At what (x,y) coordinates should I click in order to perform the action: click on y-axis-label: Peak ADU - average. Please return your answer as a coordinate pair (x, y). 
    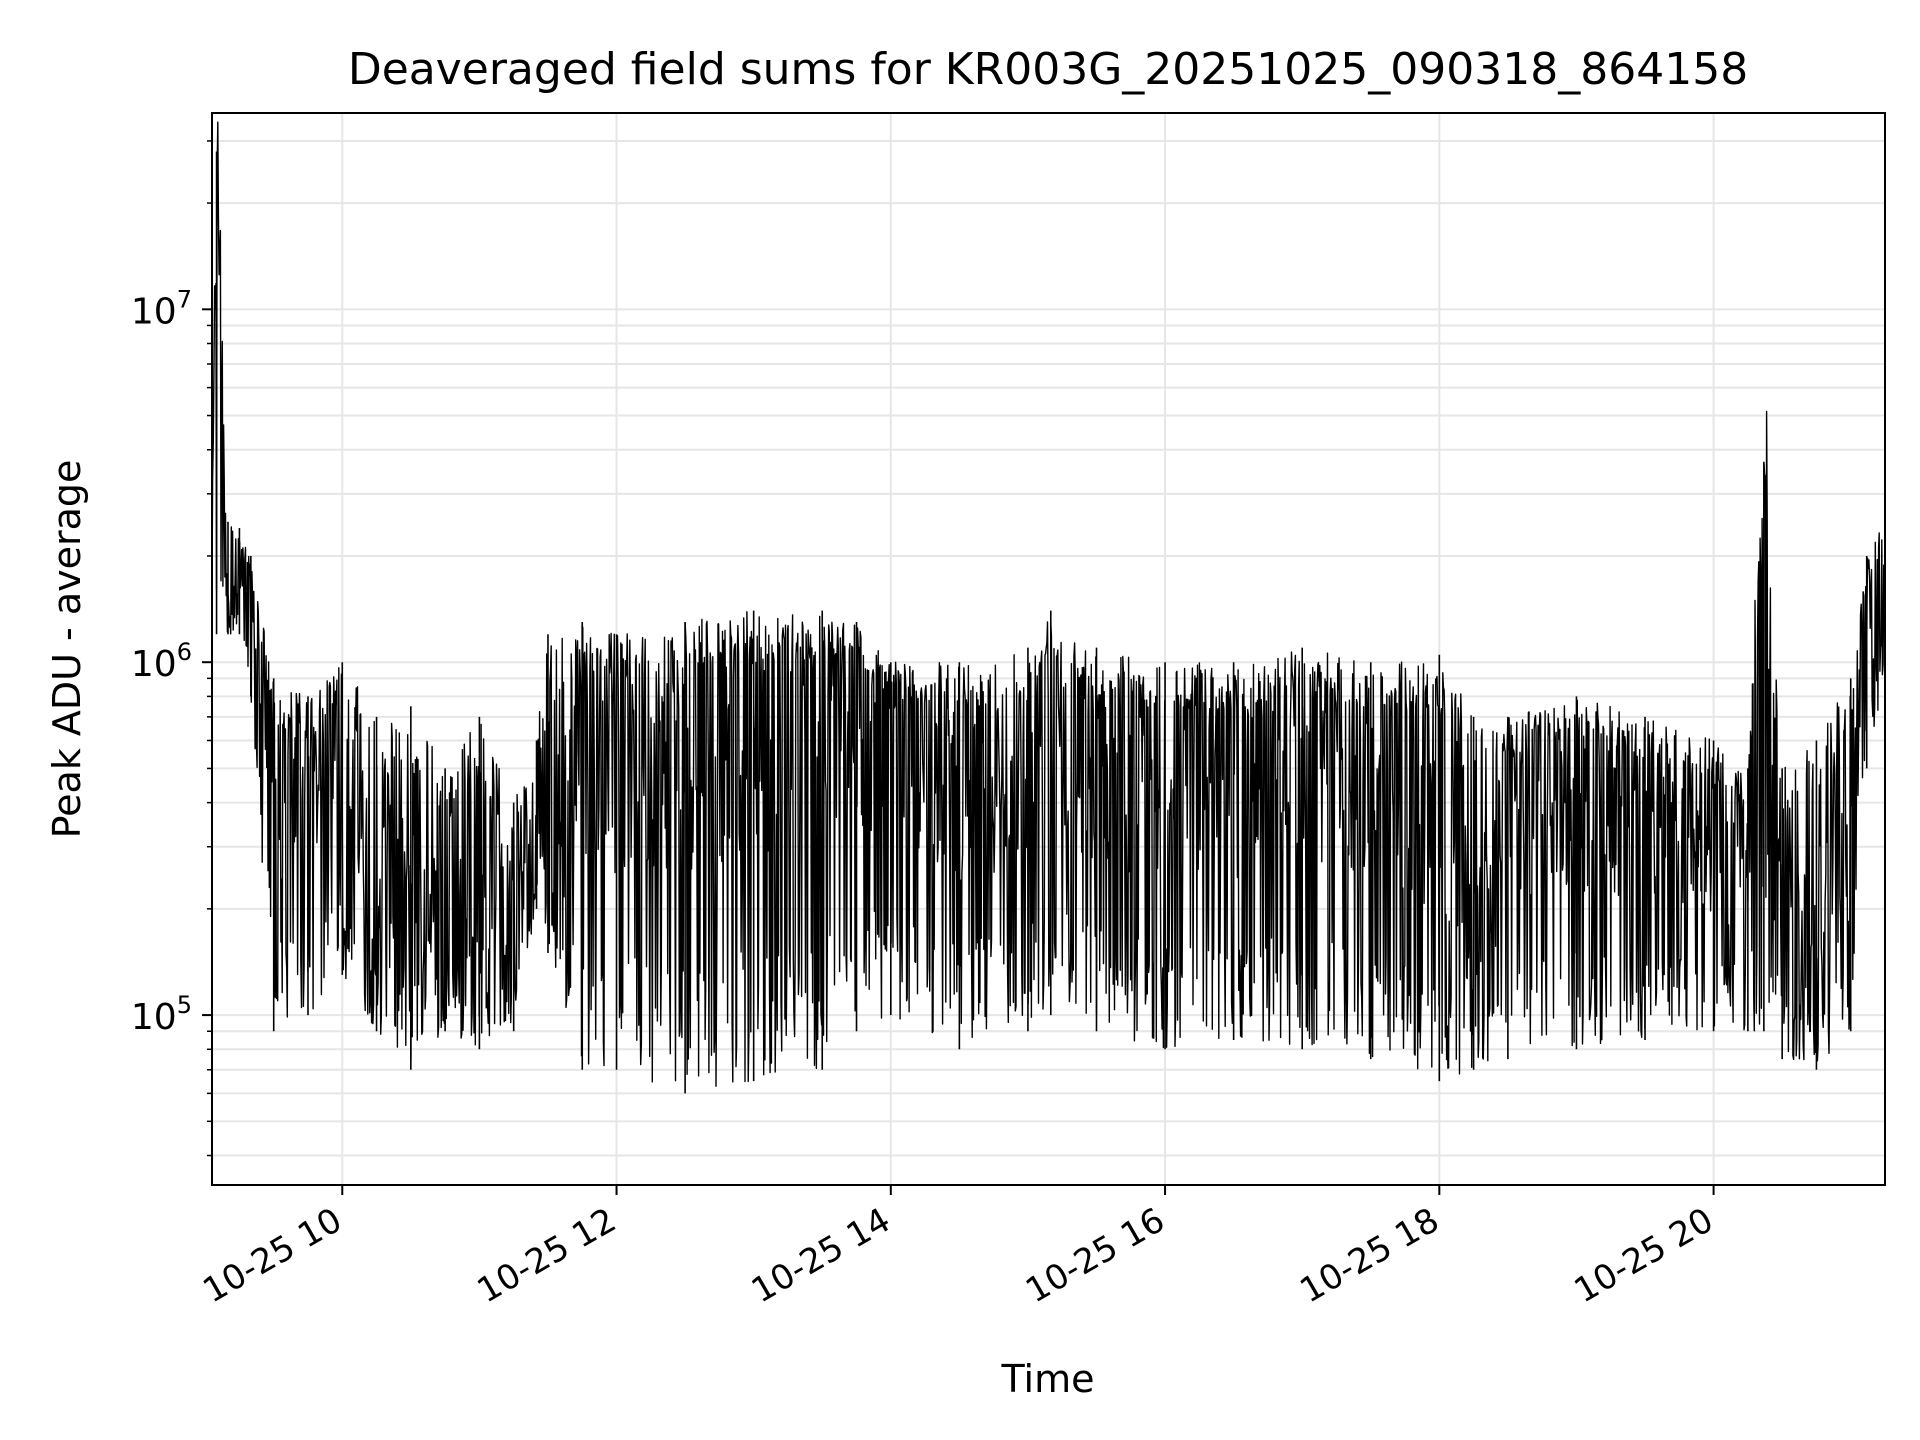
    Looking at the image, I should click on (67, 649).